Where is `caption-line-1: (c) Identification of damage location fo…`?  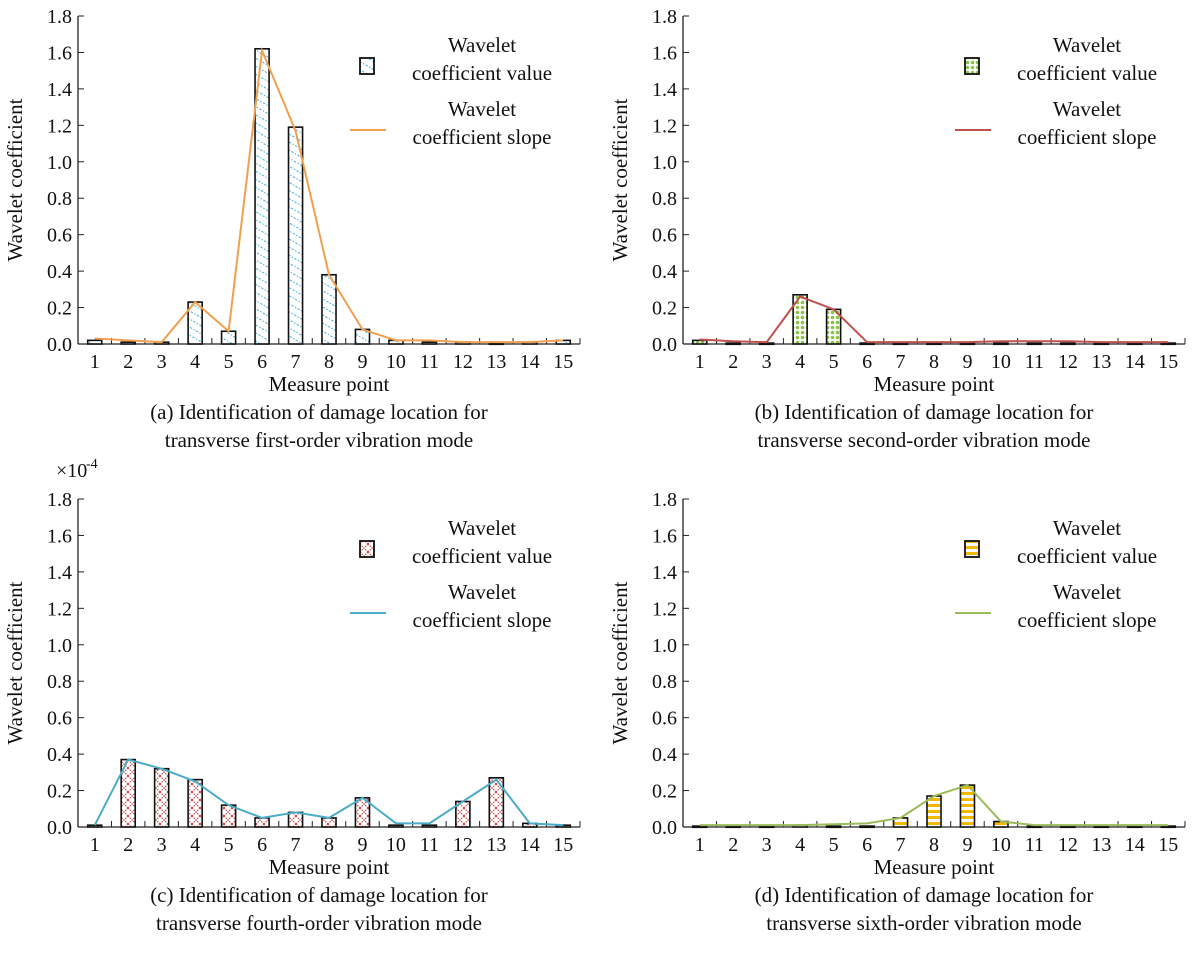
caption-line-1: (c) Identification of damage location fo… is located at coordinates (319, 895).